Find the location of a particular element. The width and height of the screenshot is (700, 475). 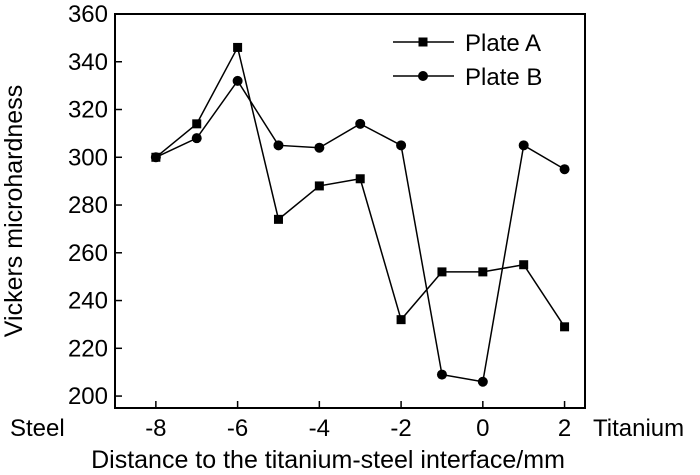

y-tick-label: 320 is located at coordinates (88, 110).